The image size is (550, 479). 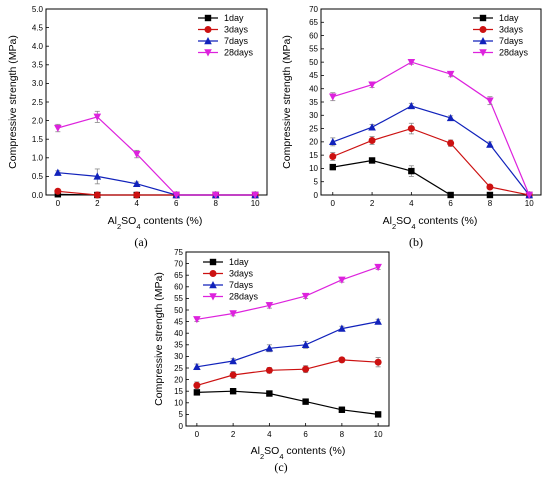 I want to click on y-tick-label: 70, so click(x=313, y=9).